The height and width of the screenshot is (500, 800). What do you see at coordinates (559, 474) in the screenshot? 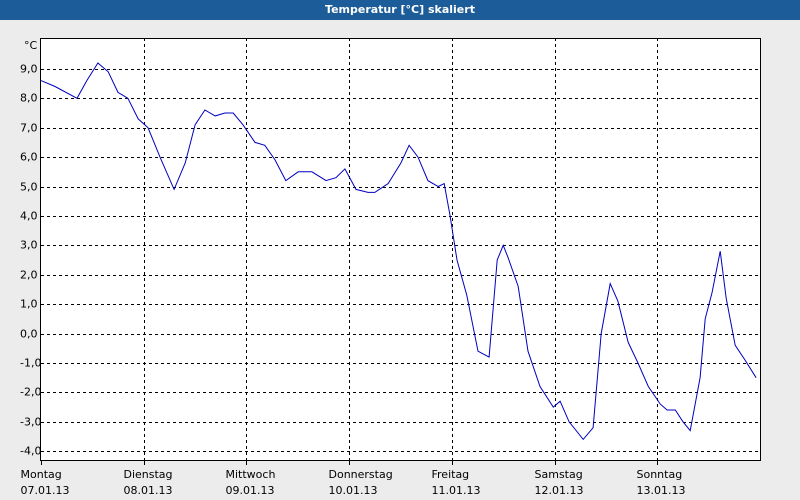
I see `x-tick-label: Samstag` at bounding box center [559, 474].